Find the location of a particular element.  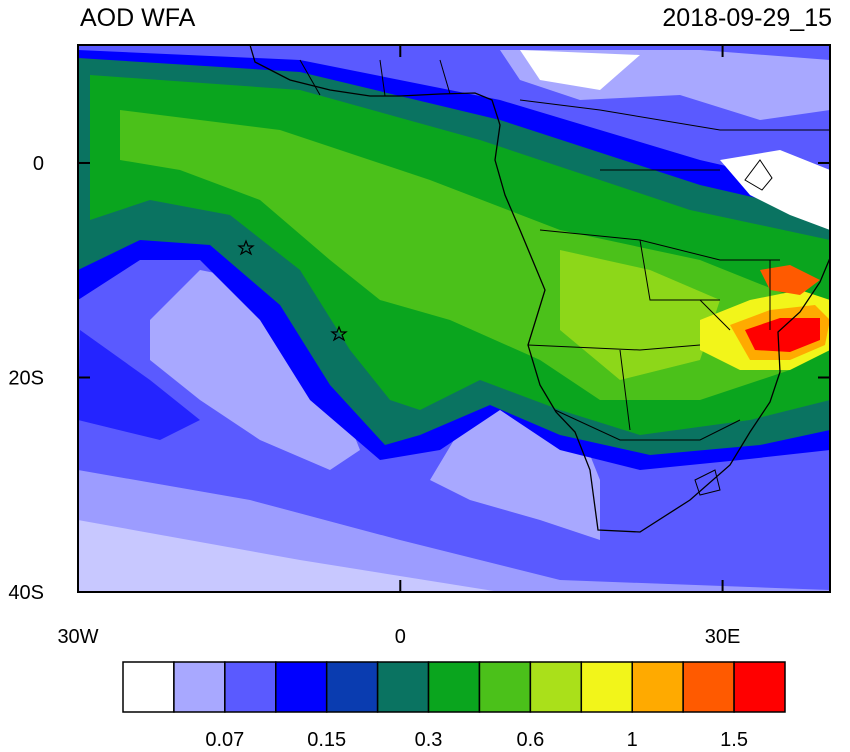

colorbar: 0.07 0.15 0.3 0.6 1 1.5 is located at coordinates (454, 706).